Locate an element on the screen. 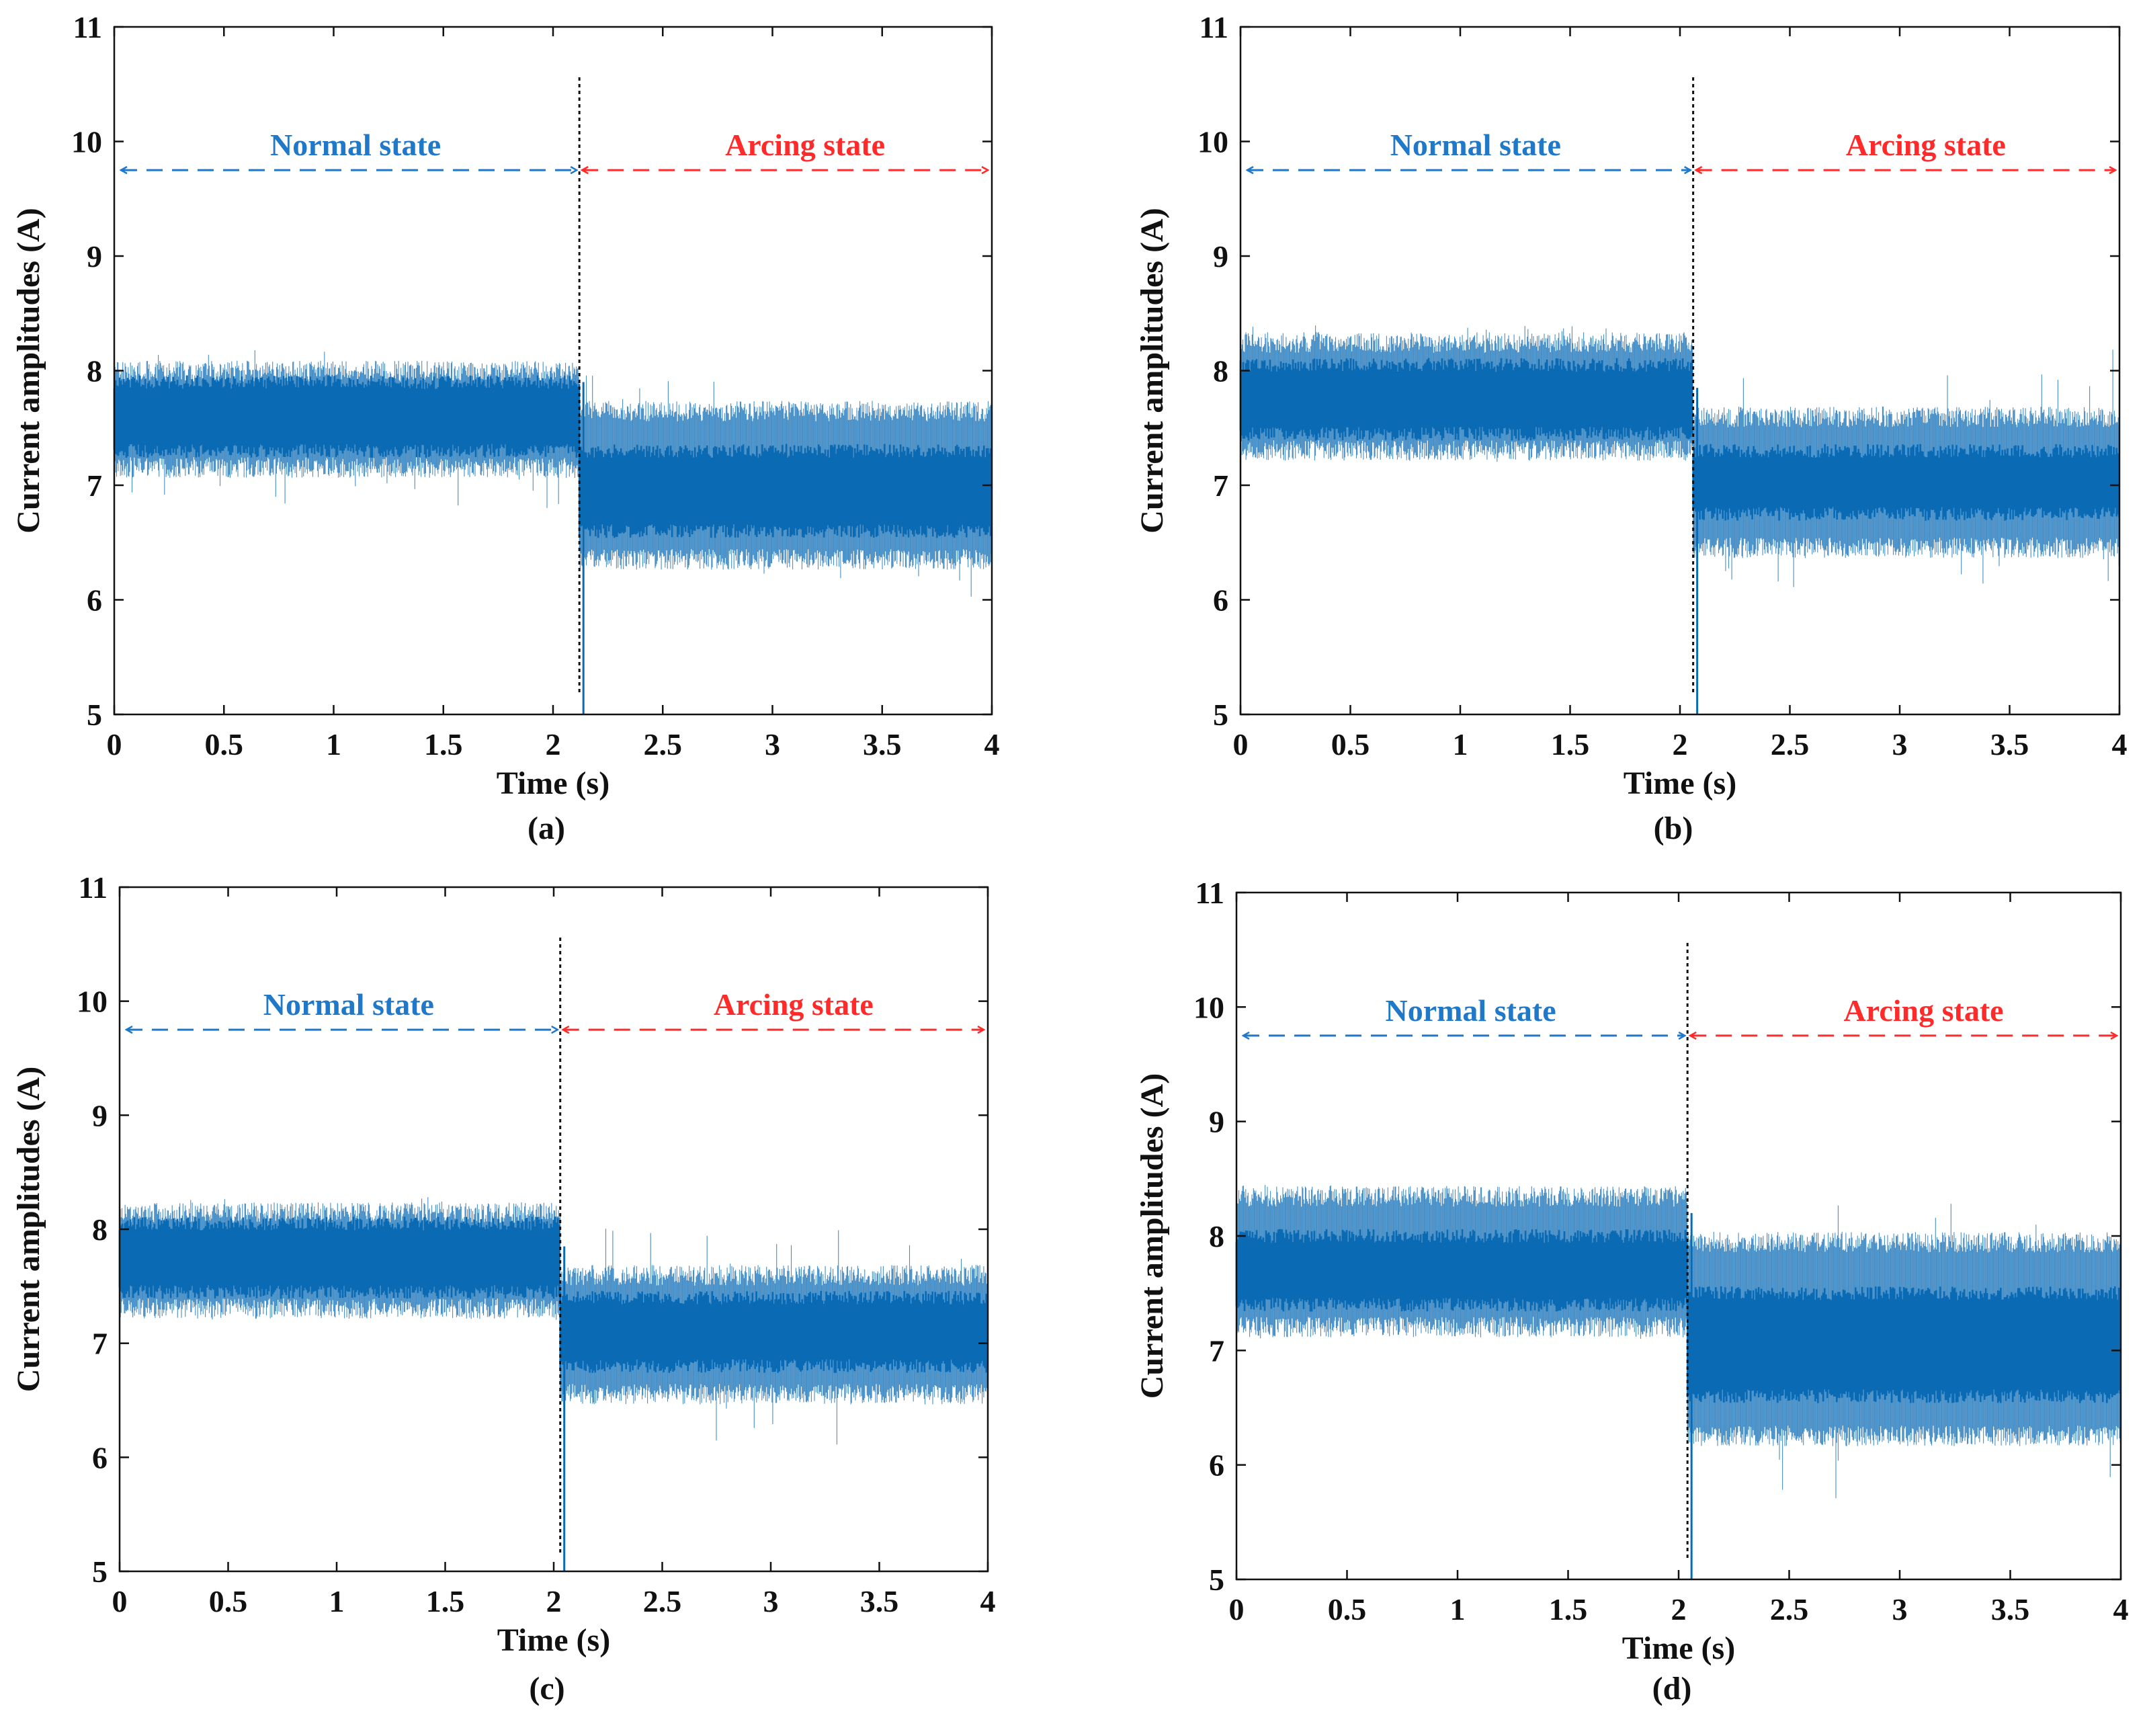 This screenshot has width=2145, height=1736. panel-caption: (d) is located at coordinates (1672, 1688).